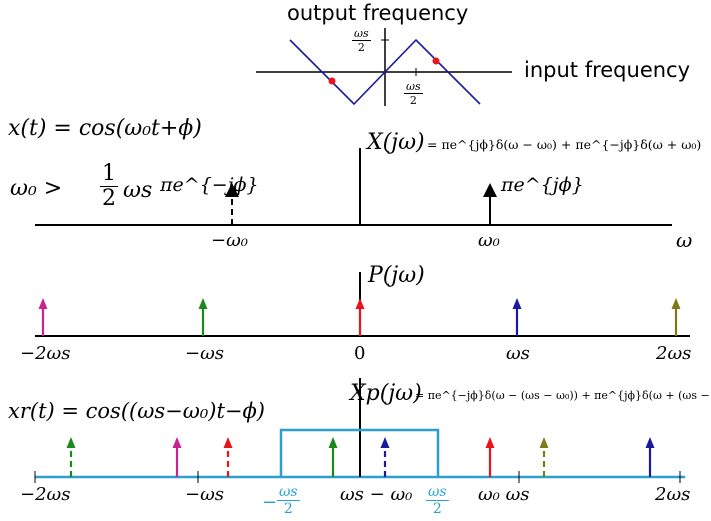 The image size is (711, 521). I want to click on xp-tick-2ws: 2ωs, so click(673, 494).